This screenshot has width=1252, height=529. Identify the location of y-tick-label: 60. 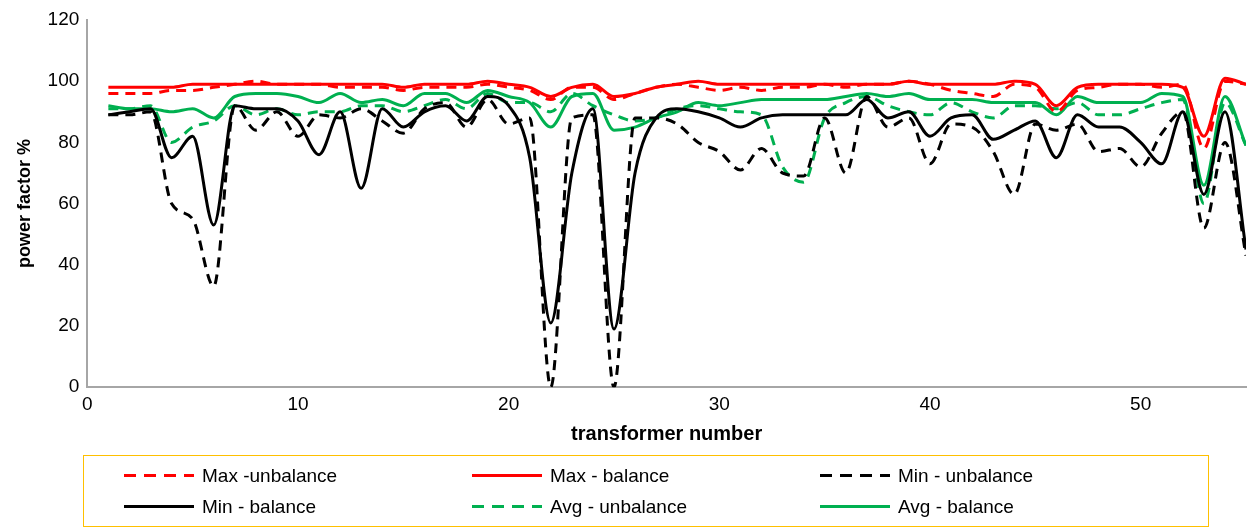
(69, 202).